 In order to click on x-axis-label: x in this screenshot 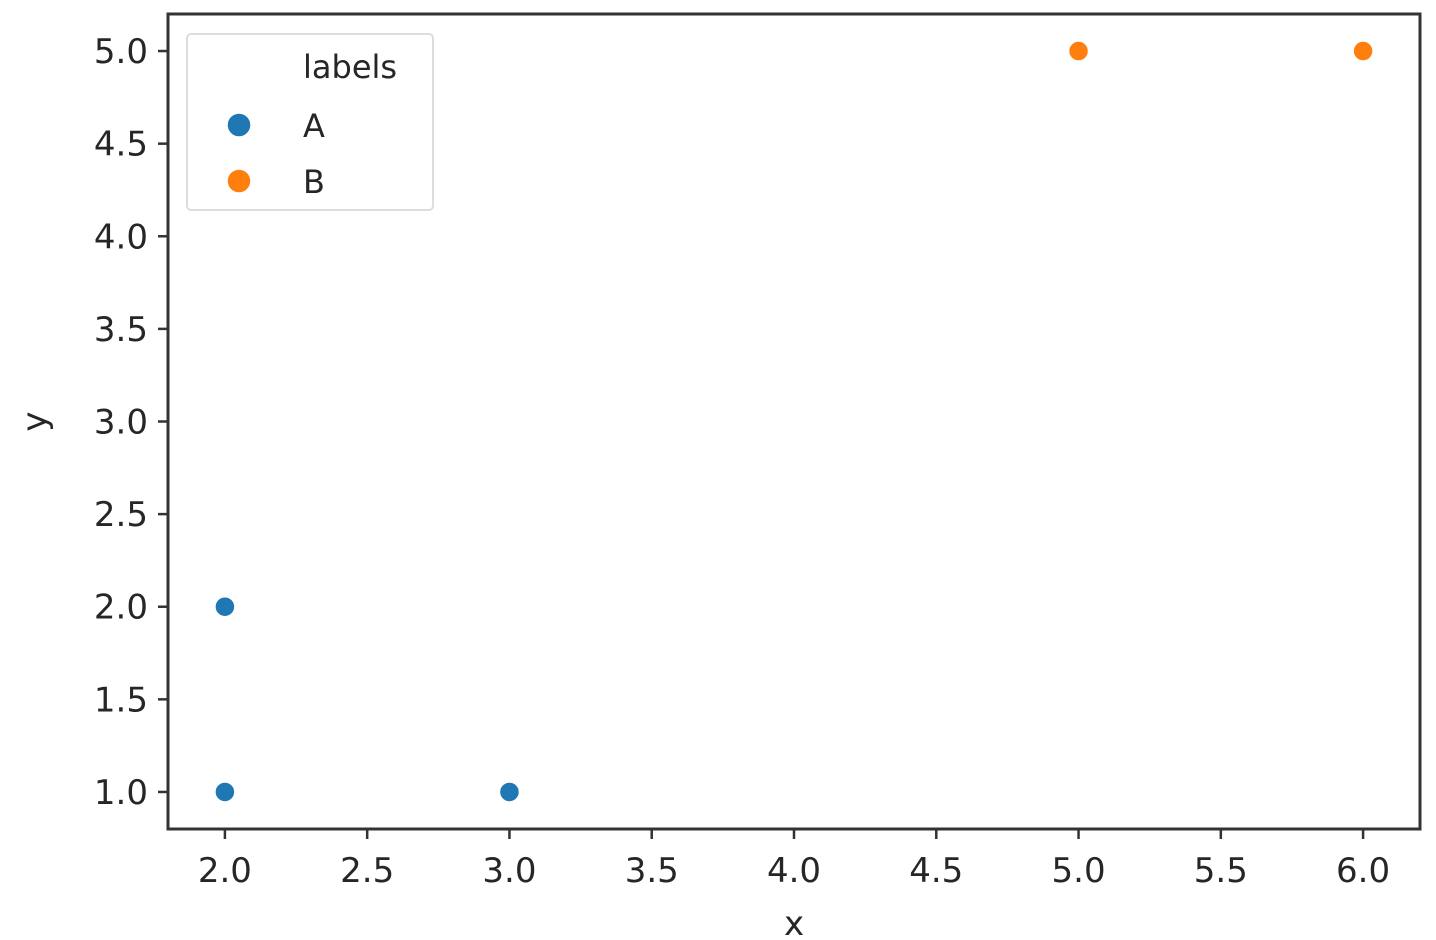, I will do `click(794, 922)`.